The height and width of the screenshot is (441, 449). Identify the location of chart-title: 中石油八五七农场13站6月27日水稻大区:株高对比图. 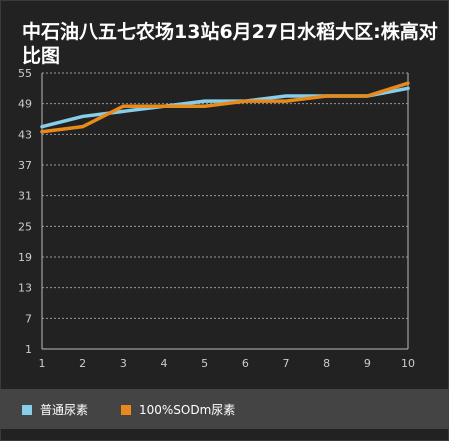
(230, 44).